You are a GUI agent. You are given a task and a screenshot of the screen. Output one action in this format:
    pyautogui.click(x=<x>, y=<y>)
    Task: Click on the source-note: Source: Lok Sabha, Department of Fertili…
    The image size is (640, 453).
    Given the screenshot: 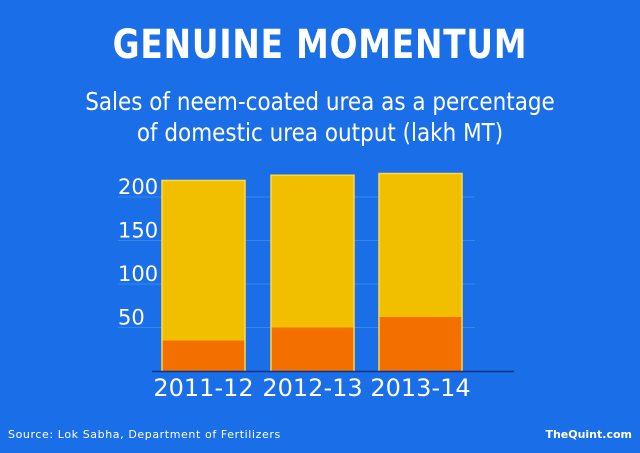 What is the action you would take?
    pyautogui.click(x=144, y=434)
    